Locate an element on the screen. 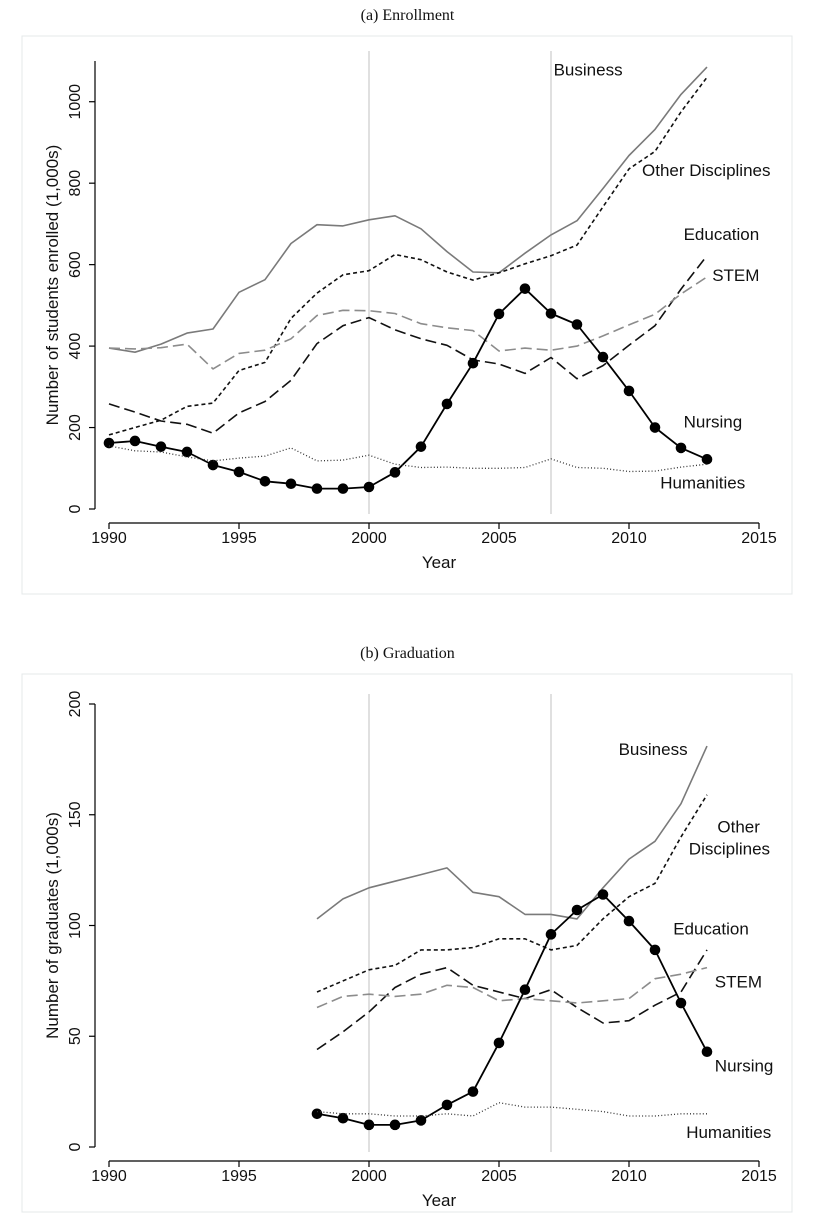  chart-title-enrollment: (a) Enrollment is located at coordinates (407, 15).